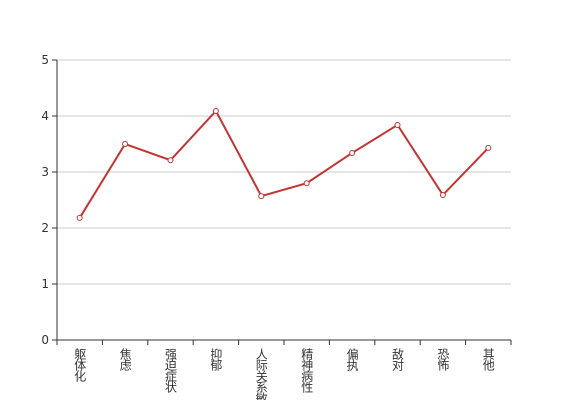  What do you see at coordinates (261, 374) in the screenshot?
I see `x-tick-label: 人际关系敏感` at bounding box center [261, 374].